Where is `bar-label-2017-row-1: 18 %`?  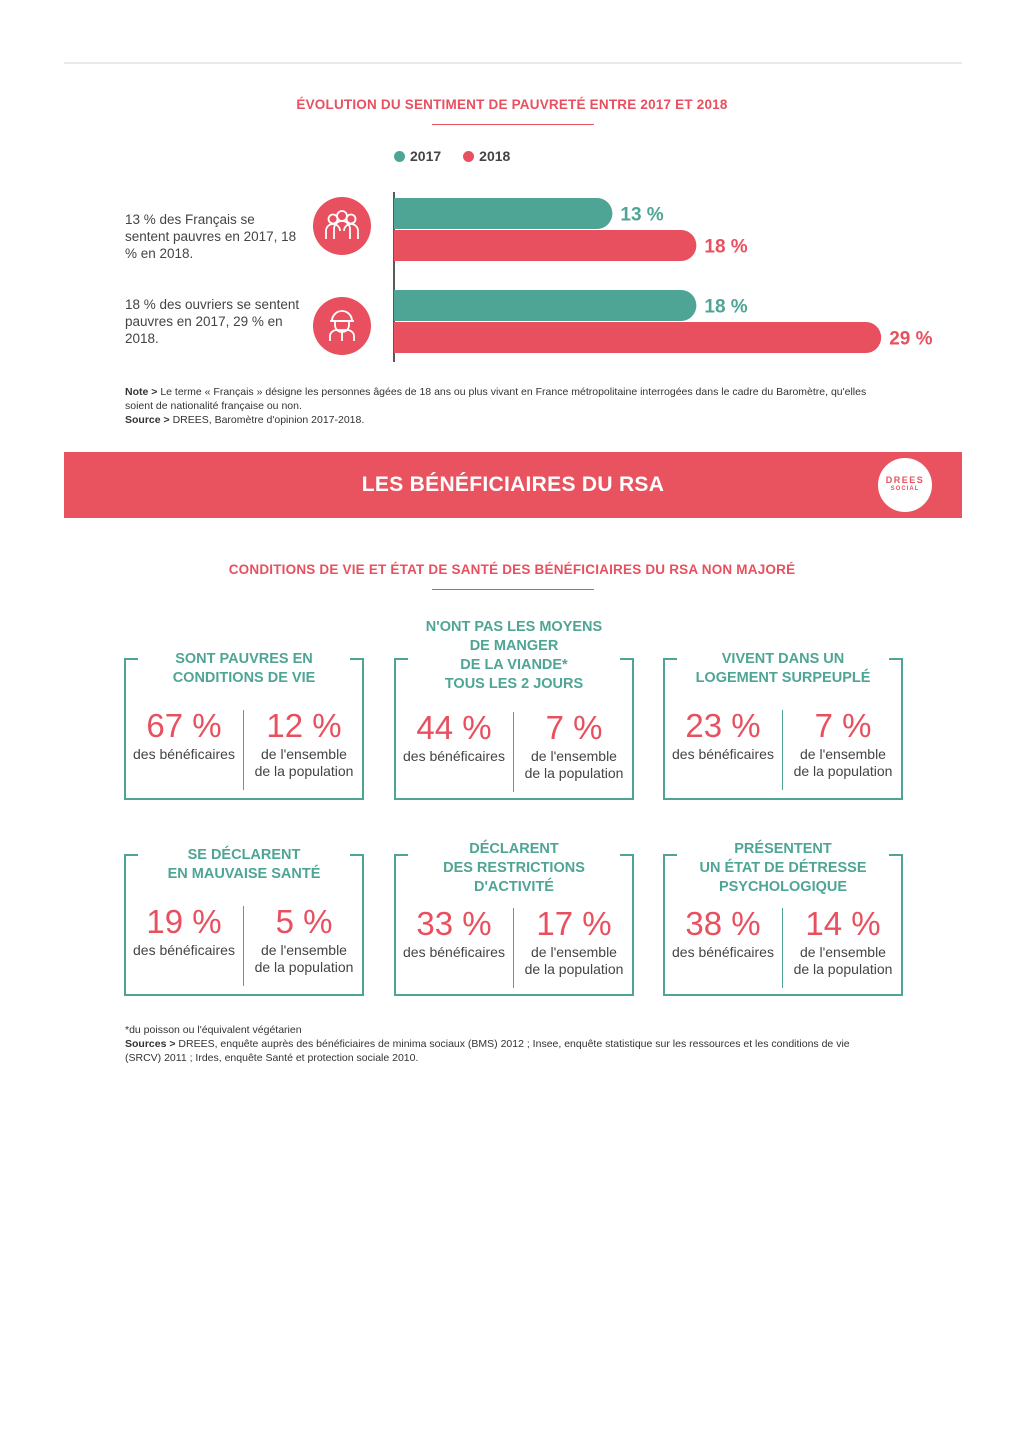 bar-label-2017-row-1: 18 % is located at coordinates (725, 307).